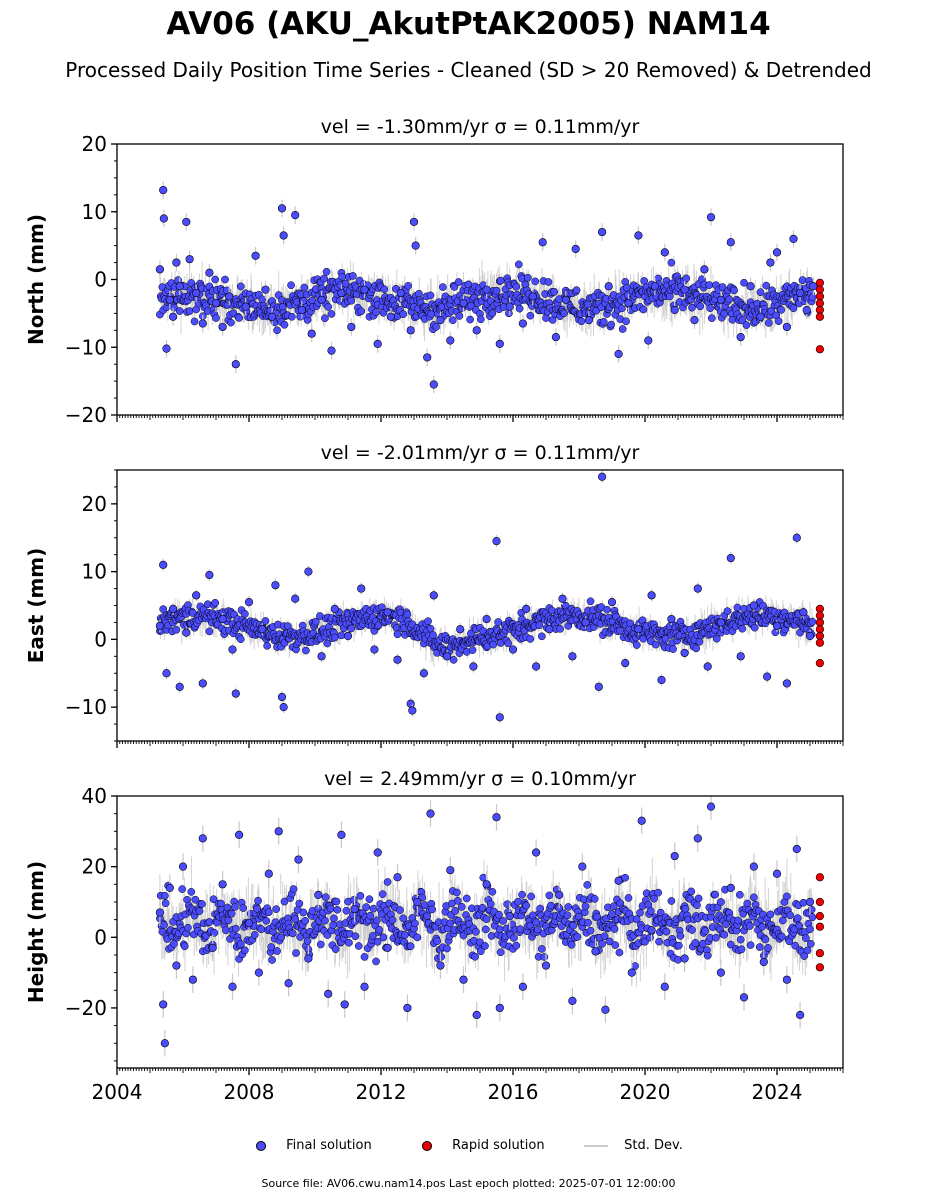 The height and width of the screenshot is (1200, 937). I want to click on stddev-line-icon, so click(596, 1145).